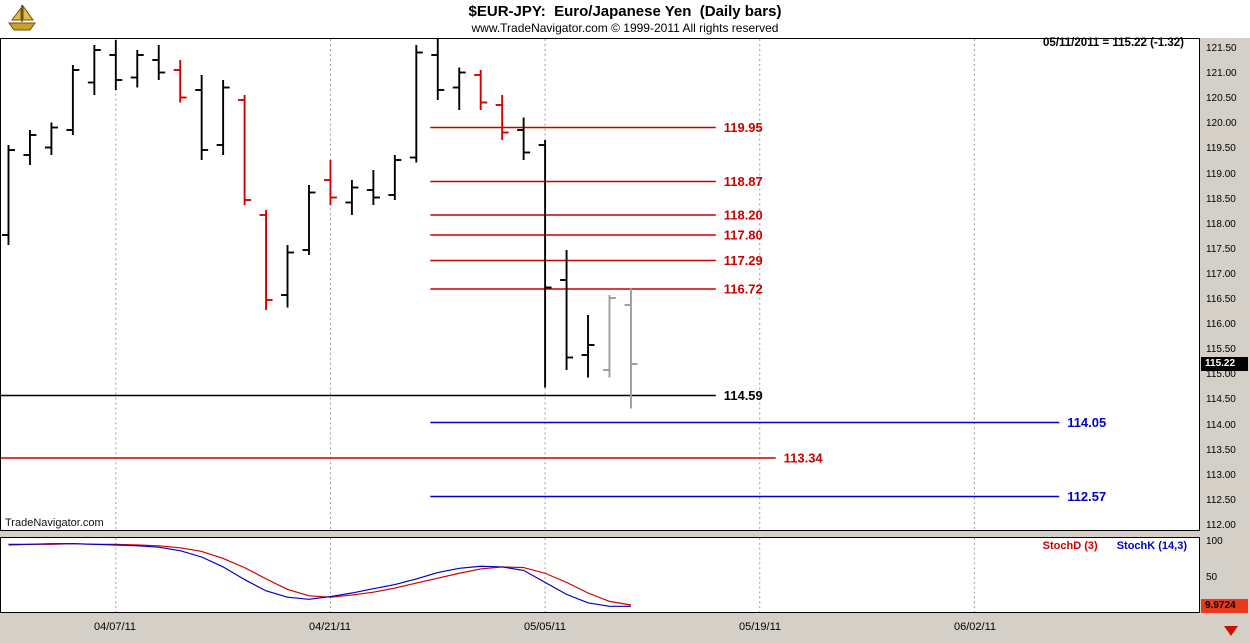 The height and width of the screenshot is (643, 1250). Describe the element at coordinates (1086, 422) in the screenshot. I see `price-level-label: 114.05` at that location.